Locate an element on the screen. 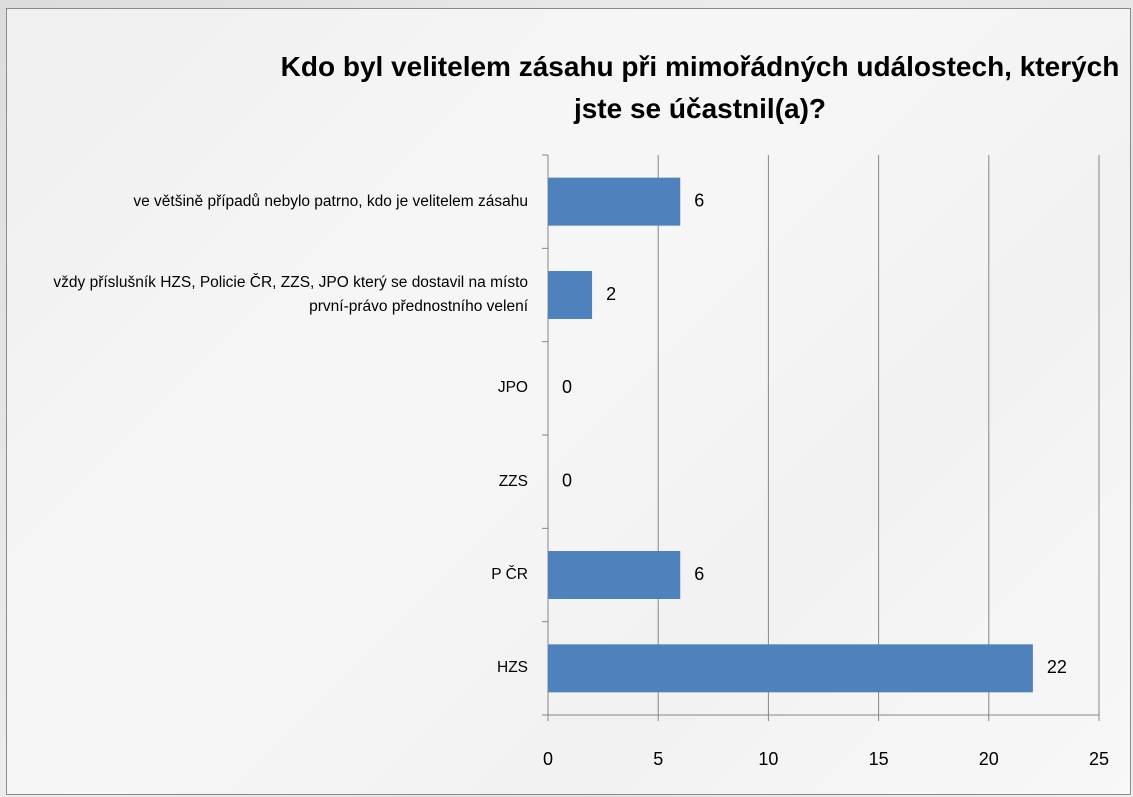 The height and width of the screenshot is (797, 1133). data-label: 22 is located at coordinates (1057, 667).